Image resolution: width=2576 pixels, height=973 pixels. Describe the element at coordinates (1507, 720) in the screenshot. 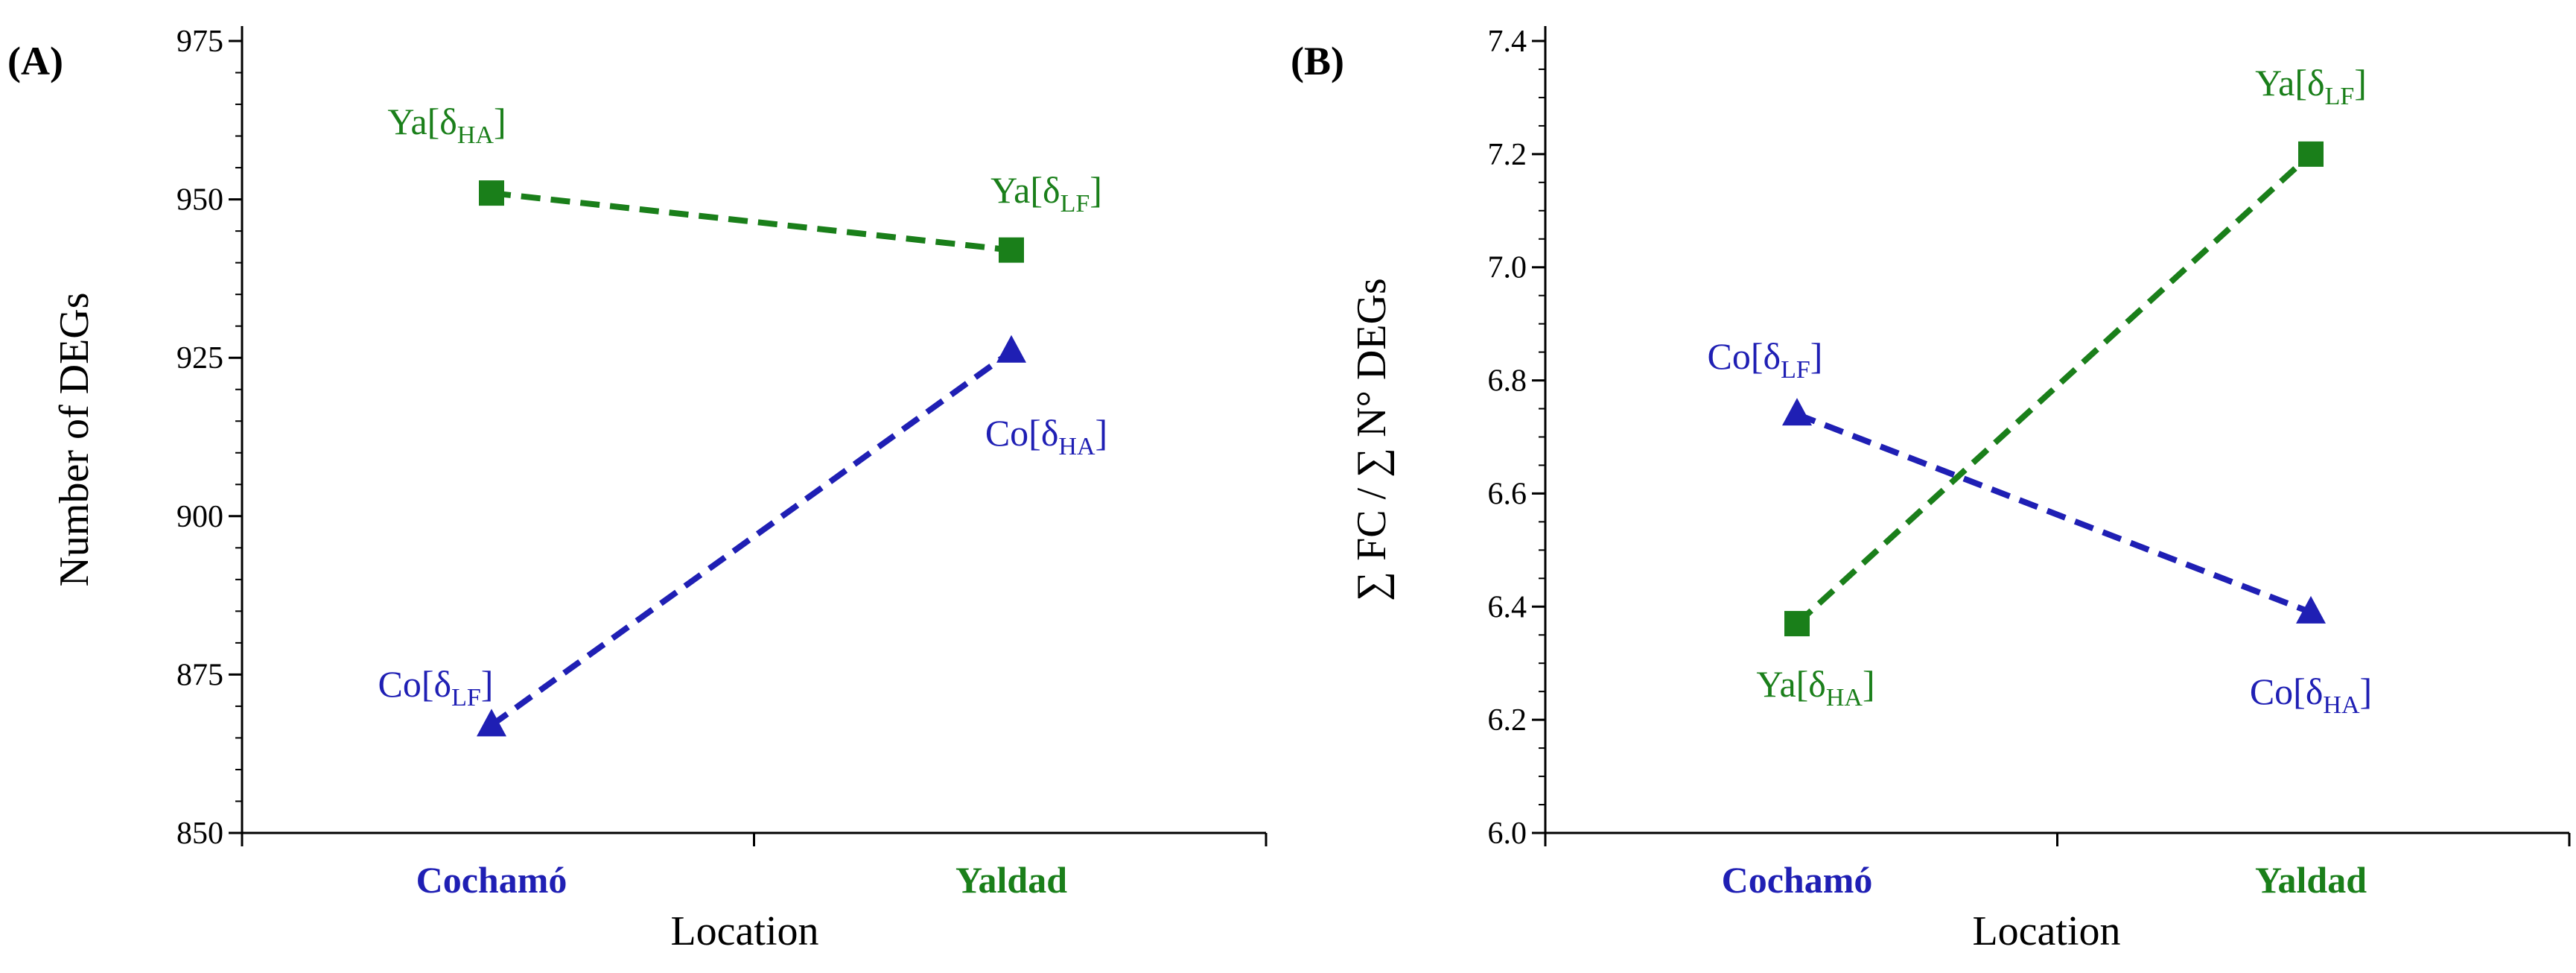

I see `y-tick-label: 6.2` at that location.